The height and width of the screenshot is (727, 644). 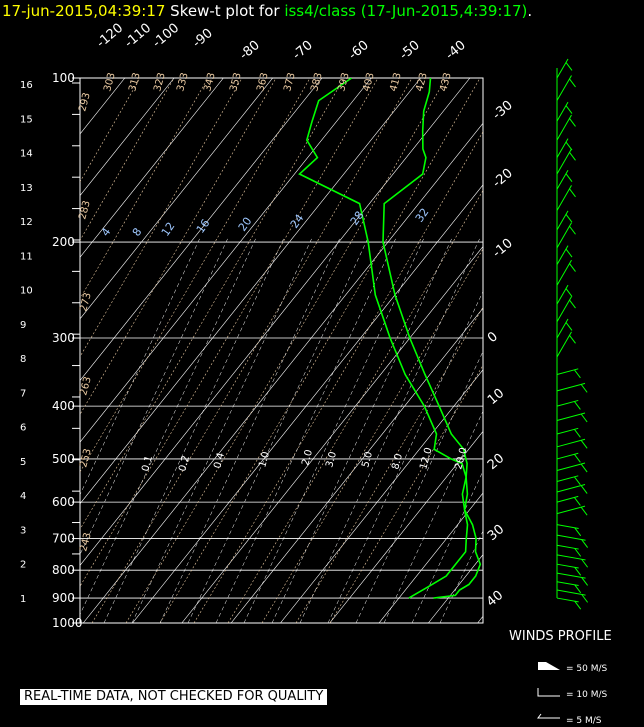 I want to click on theta-label: 373, so click(x=290, y=81).